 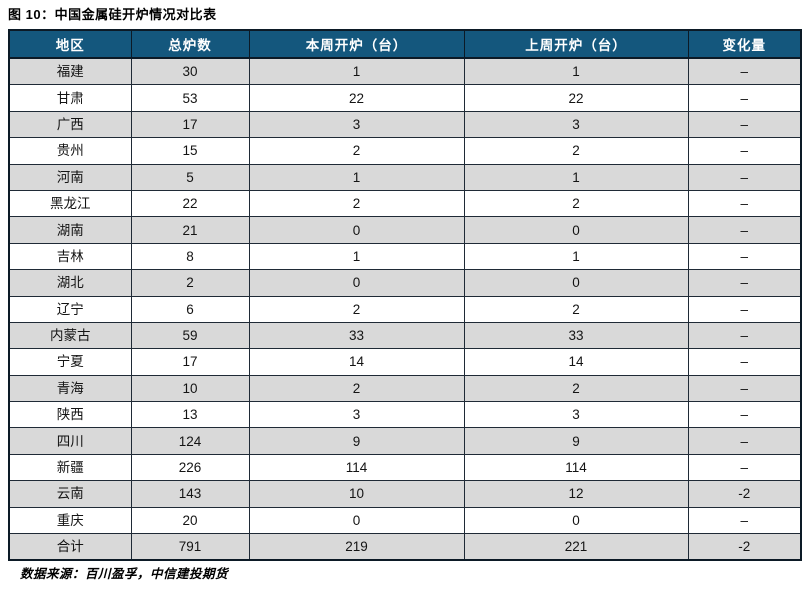 What do you see at coordinates (190, 362) in the screenshot?
I see `value-cell: 17` at bounding box center [190, 362].